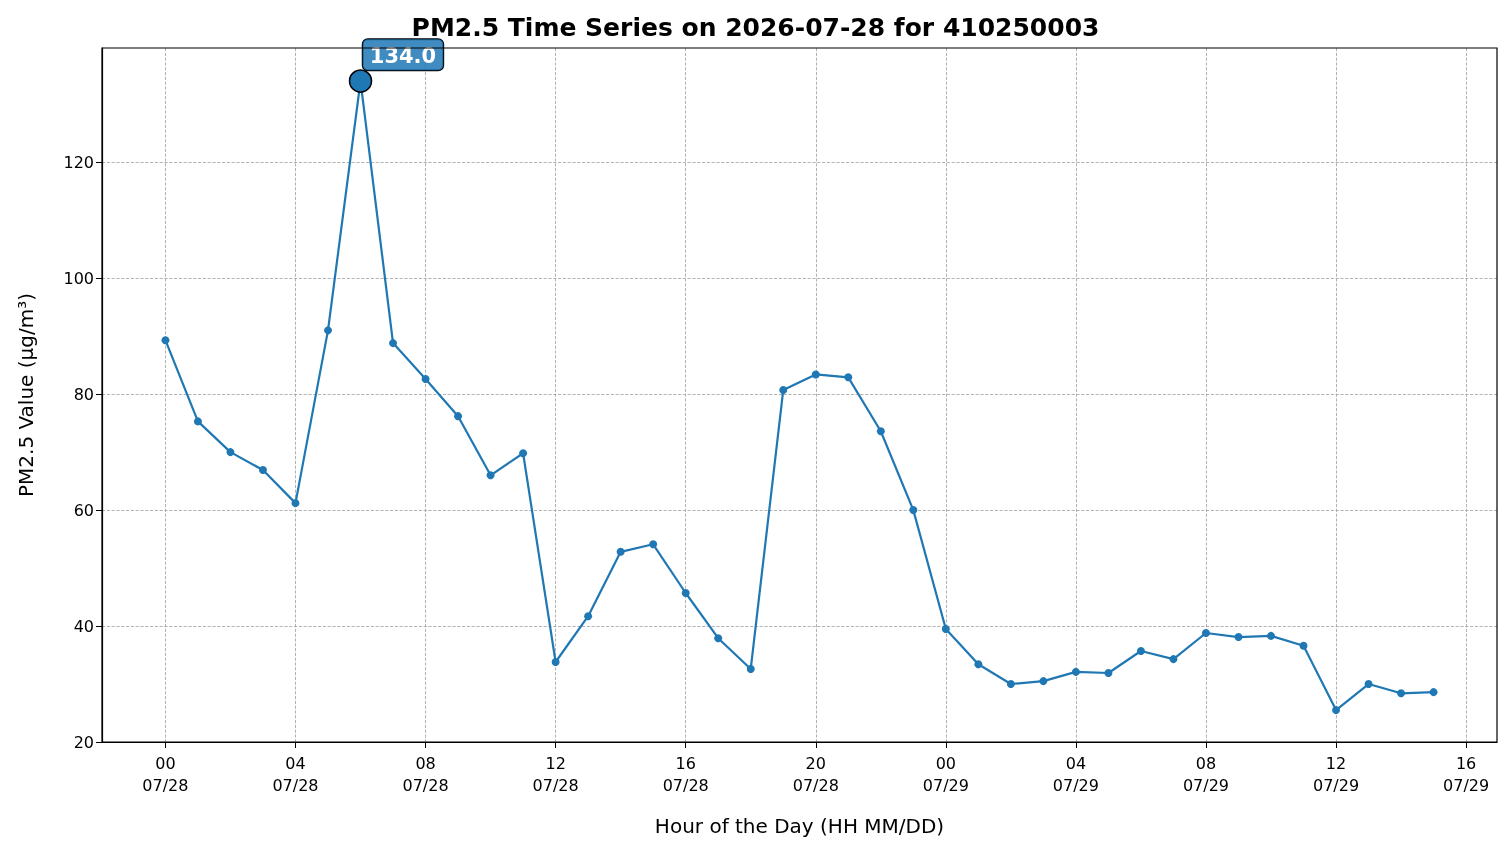 Image resolution: width=1511 pixels, height=847 pixels. Describe the element at coordinates (685, 774) in the screenshot. I see `x-tick-label: 16 07/28` at that location.